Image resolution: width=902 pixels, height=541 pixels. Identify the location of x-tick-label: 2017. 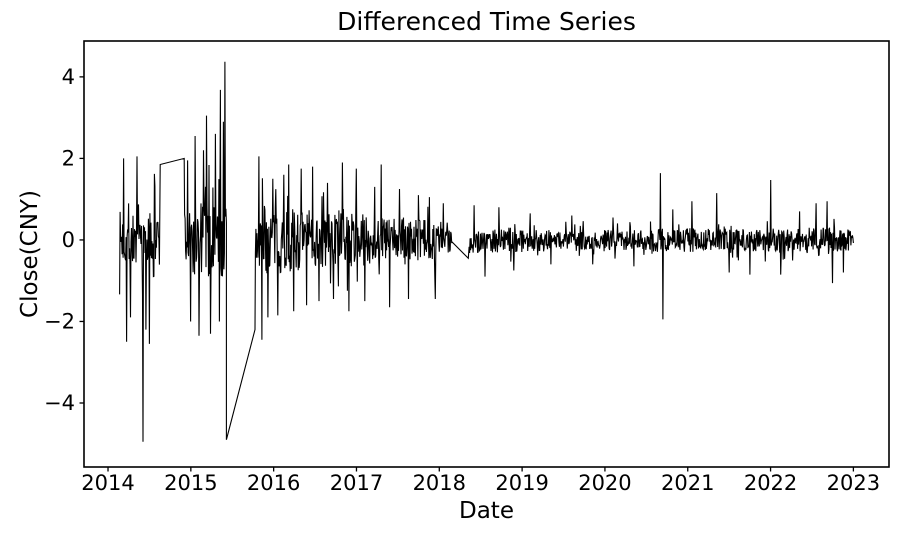
(356, 483).